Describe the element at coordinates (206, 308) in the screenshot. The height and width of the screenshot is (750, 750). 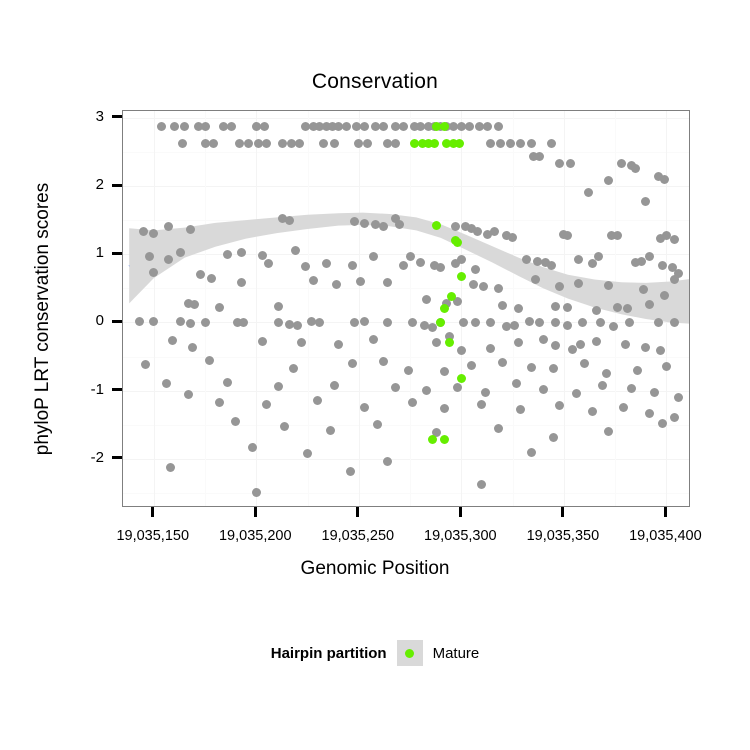
I see `gridline-x-minor` at that location.